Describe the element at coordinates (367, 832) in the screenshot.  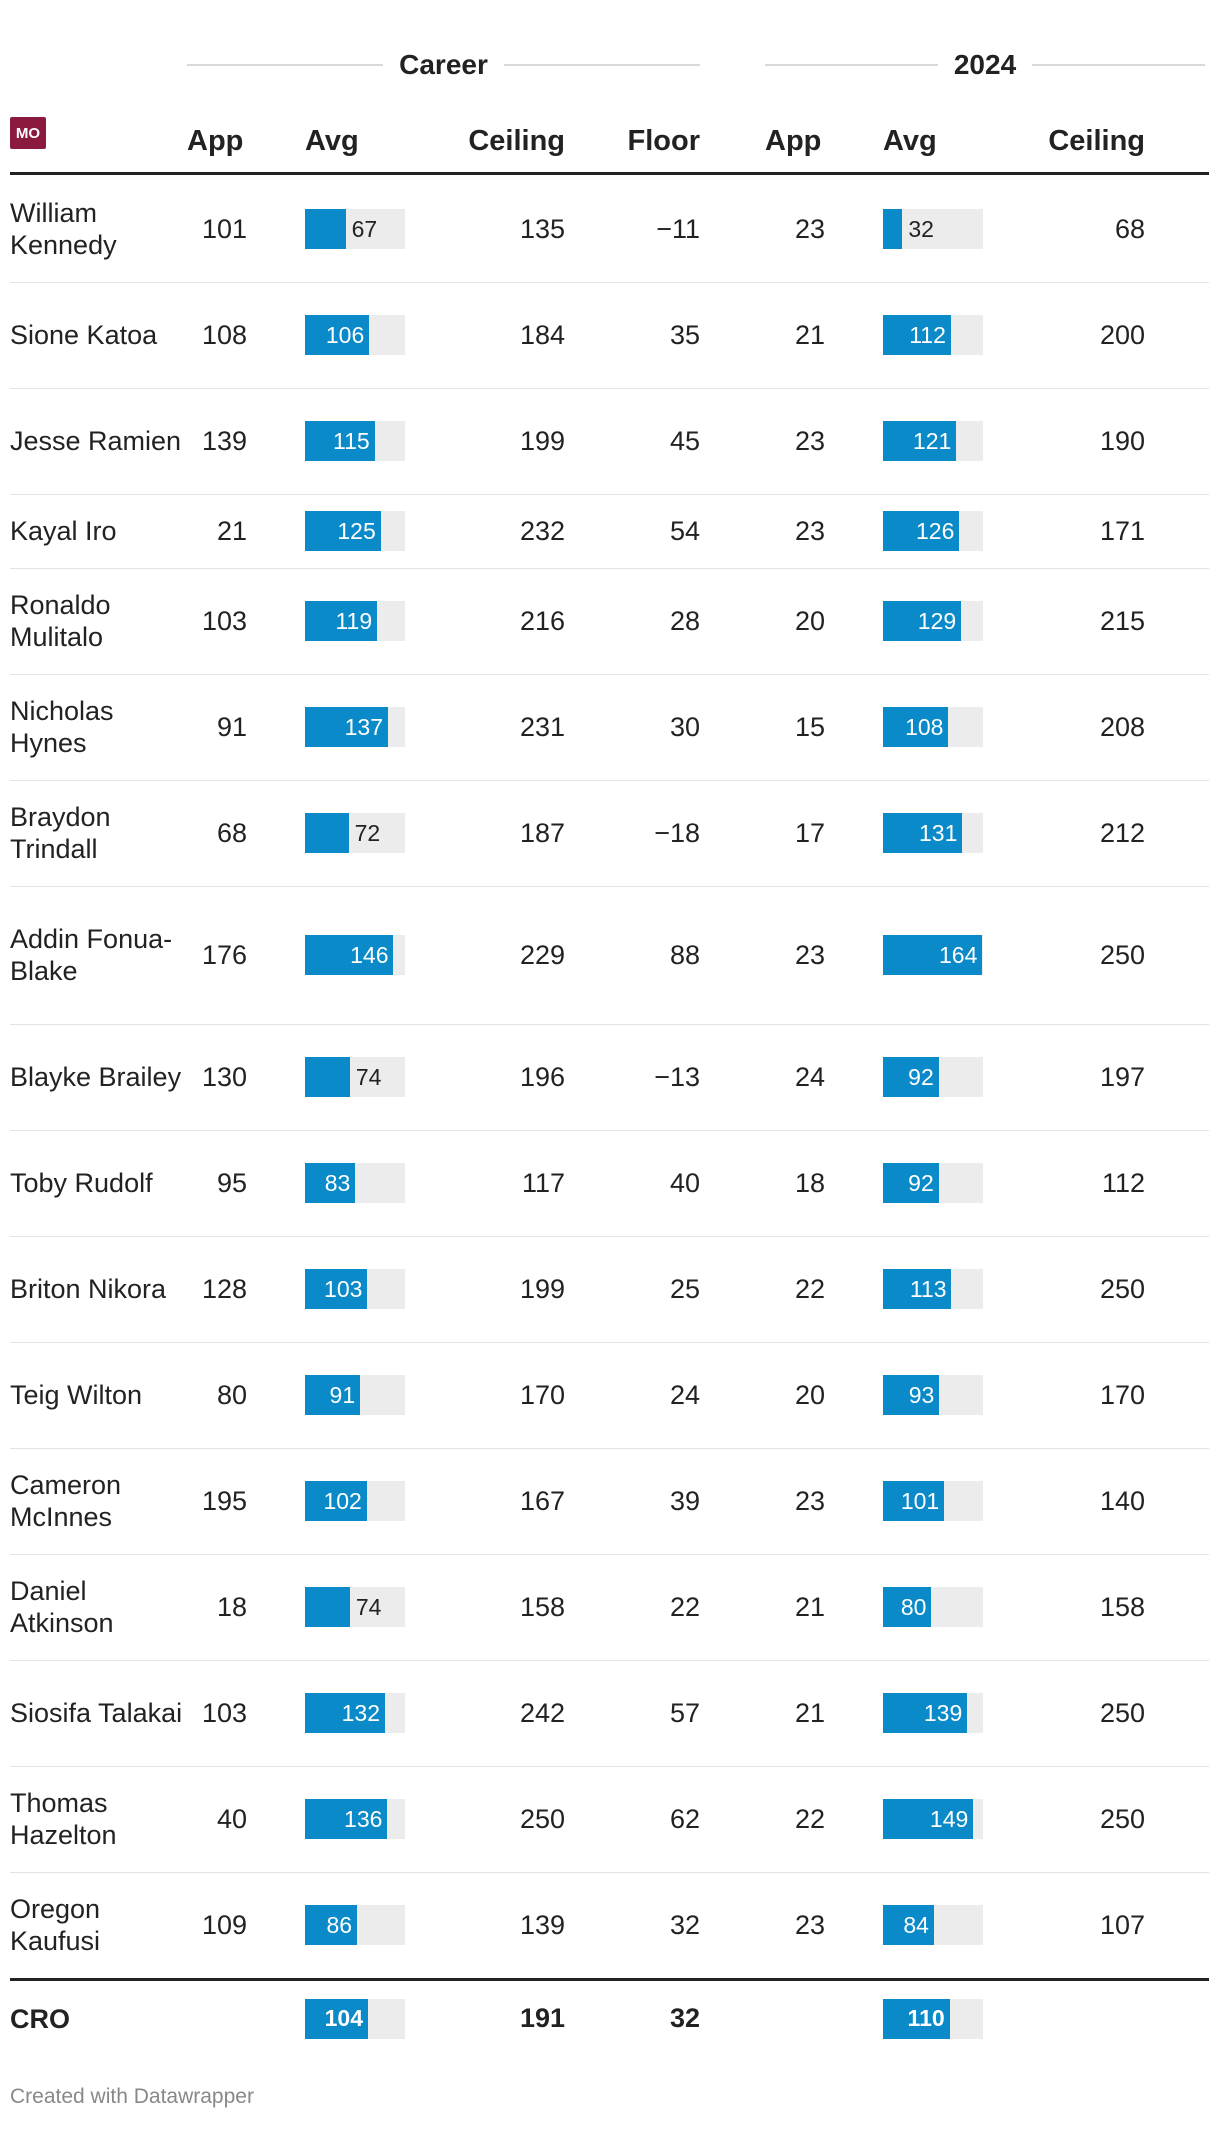
I see `career-avg-bar-label: 72` at that location.